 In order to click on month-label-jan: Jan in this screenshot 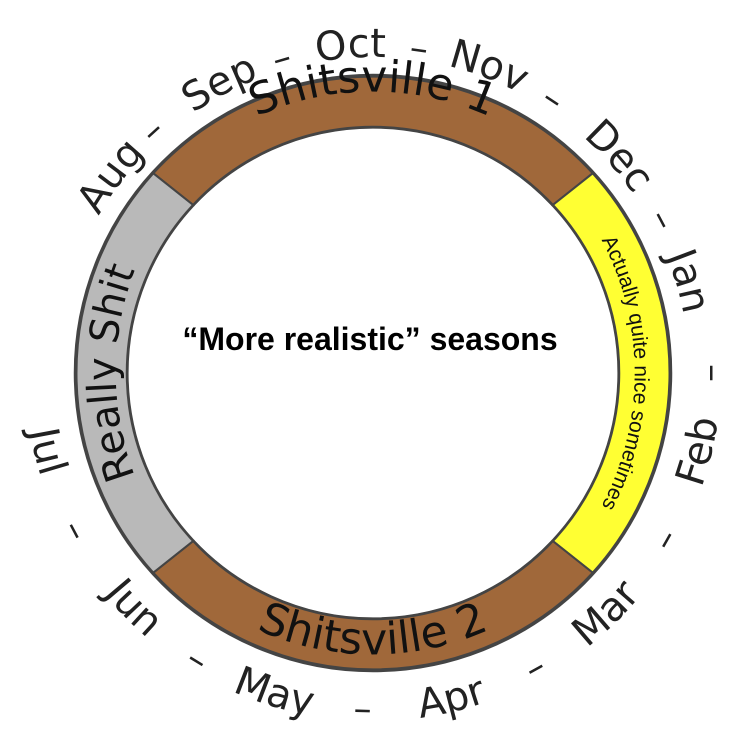, I will do `click(687, 278)`.